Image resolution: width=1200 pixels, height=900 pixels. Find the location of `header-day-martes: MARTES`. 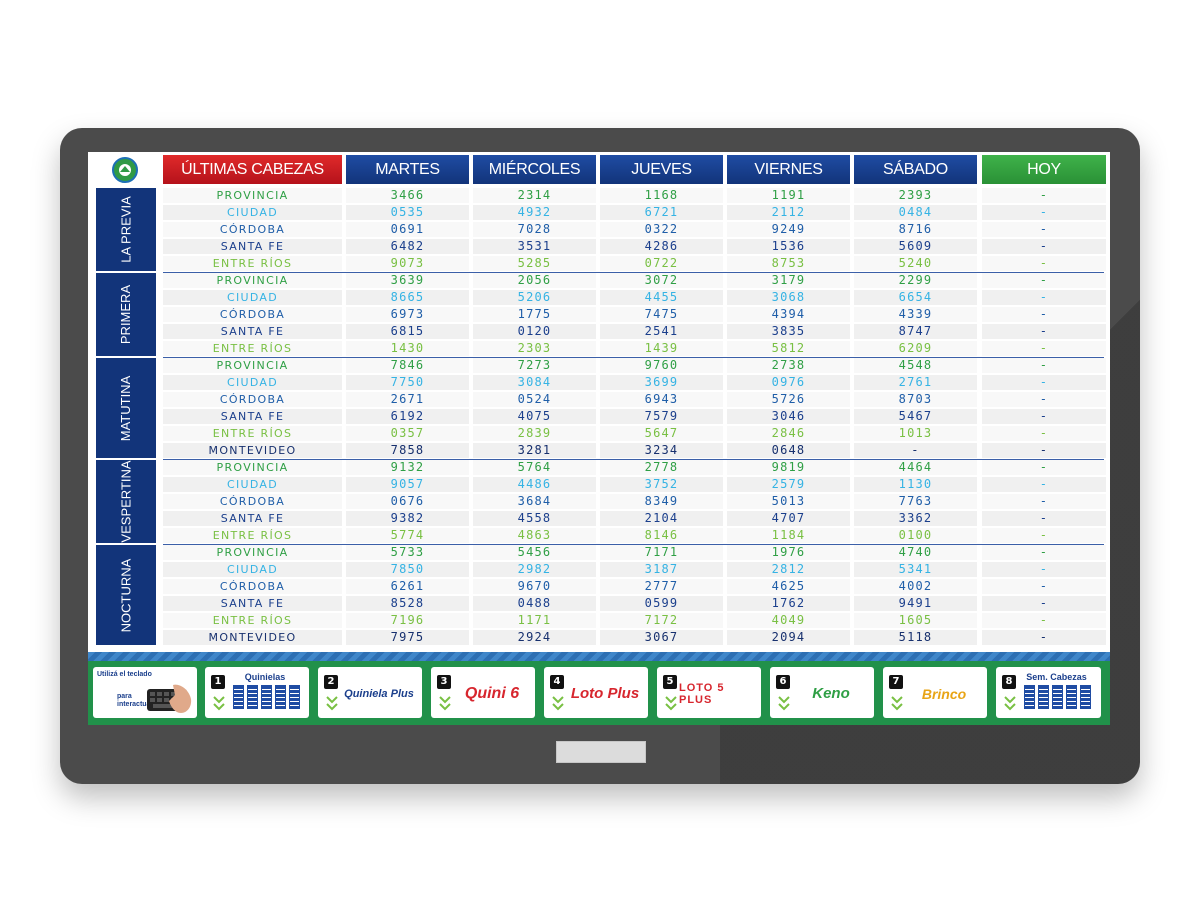

header-day-martes: MARTES is located at coordinates (407, 169).